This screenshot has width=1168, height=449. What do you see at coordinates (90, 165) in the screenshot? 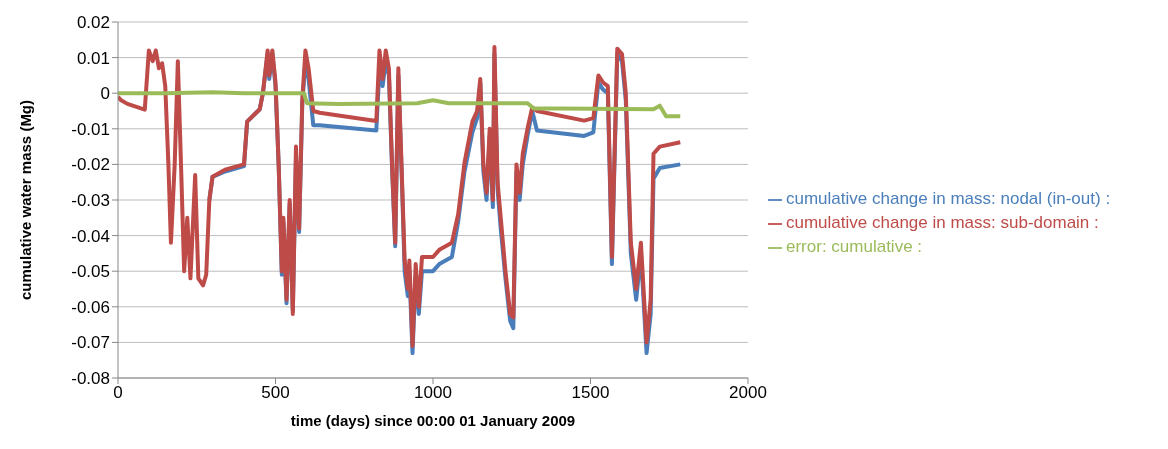
I see `y-tick-label: -0.02` at bounding box center [90, 165].